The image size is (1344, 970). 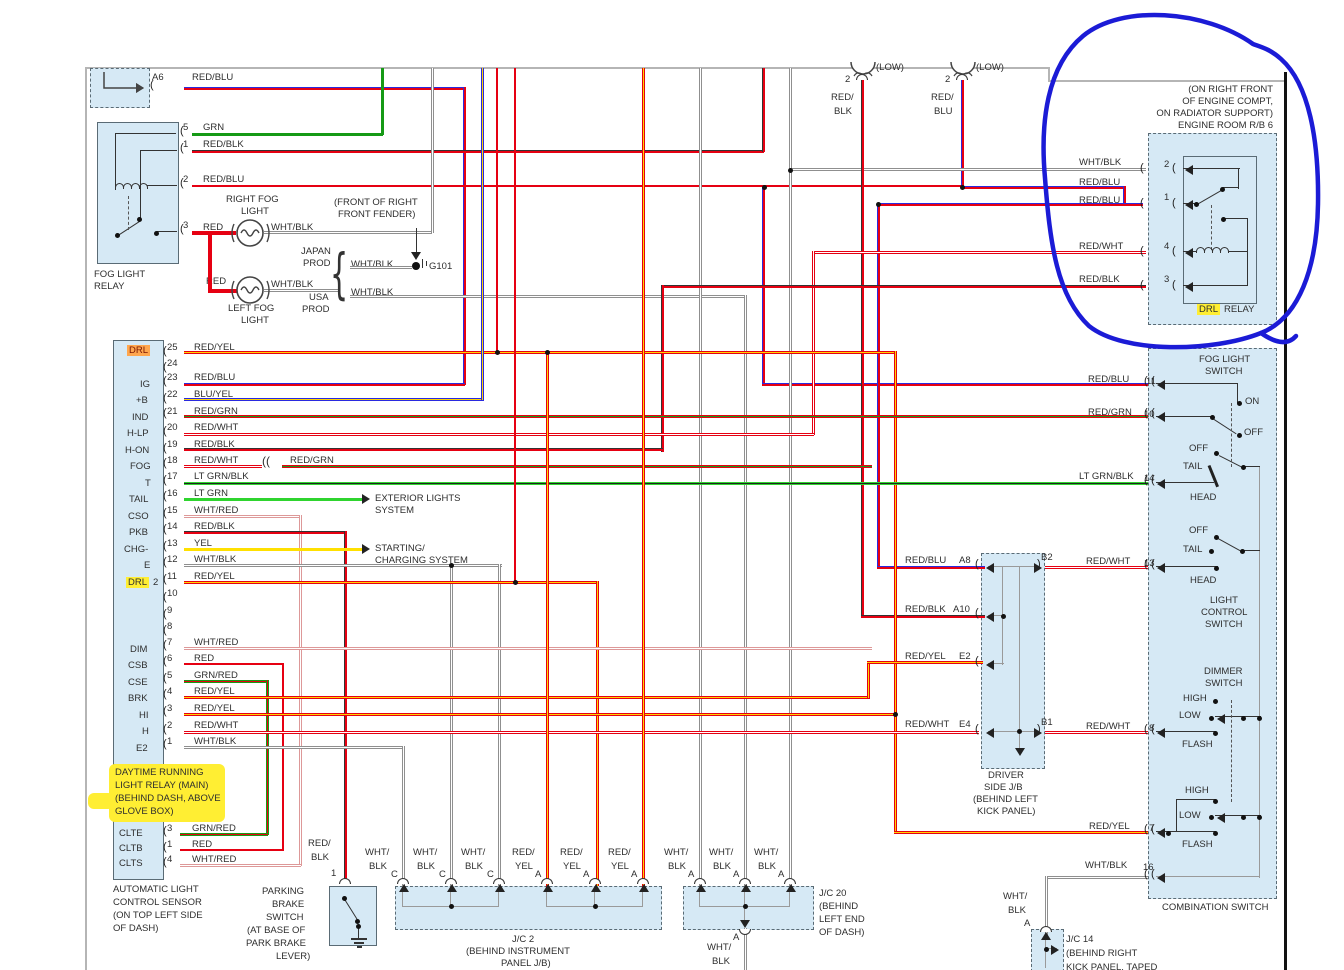 What do you see at coordinates (1224, 624) in the screenshot?
I see `label-combination_switch: SWITCH` at bounding box center [1224, 624].